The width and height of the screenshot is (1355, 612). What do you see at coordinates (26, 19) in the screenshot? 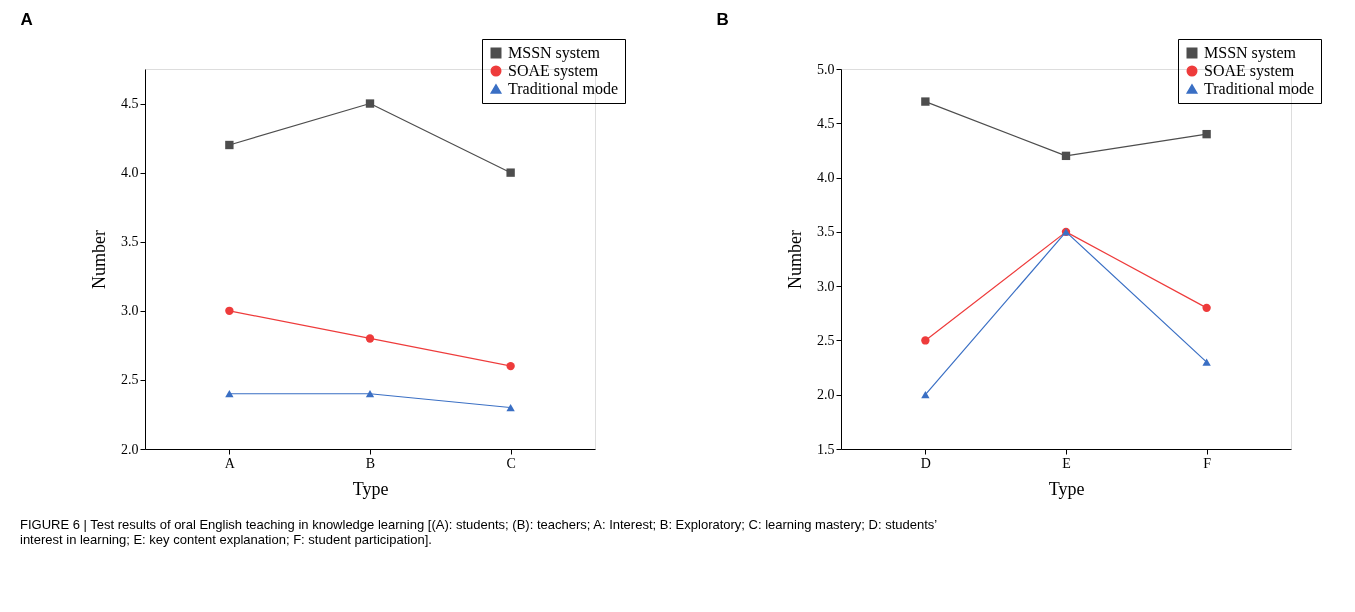
I see `chart-title: A` at bounding box center [26, 19].